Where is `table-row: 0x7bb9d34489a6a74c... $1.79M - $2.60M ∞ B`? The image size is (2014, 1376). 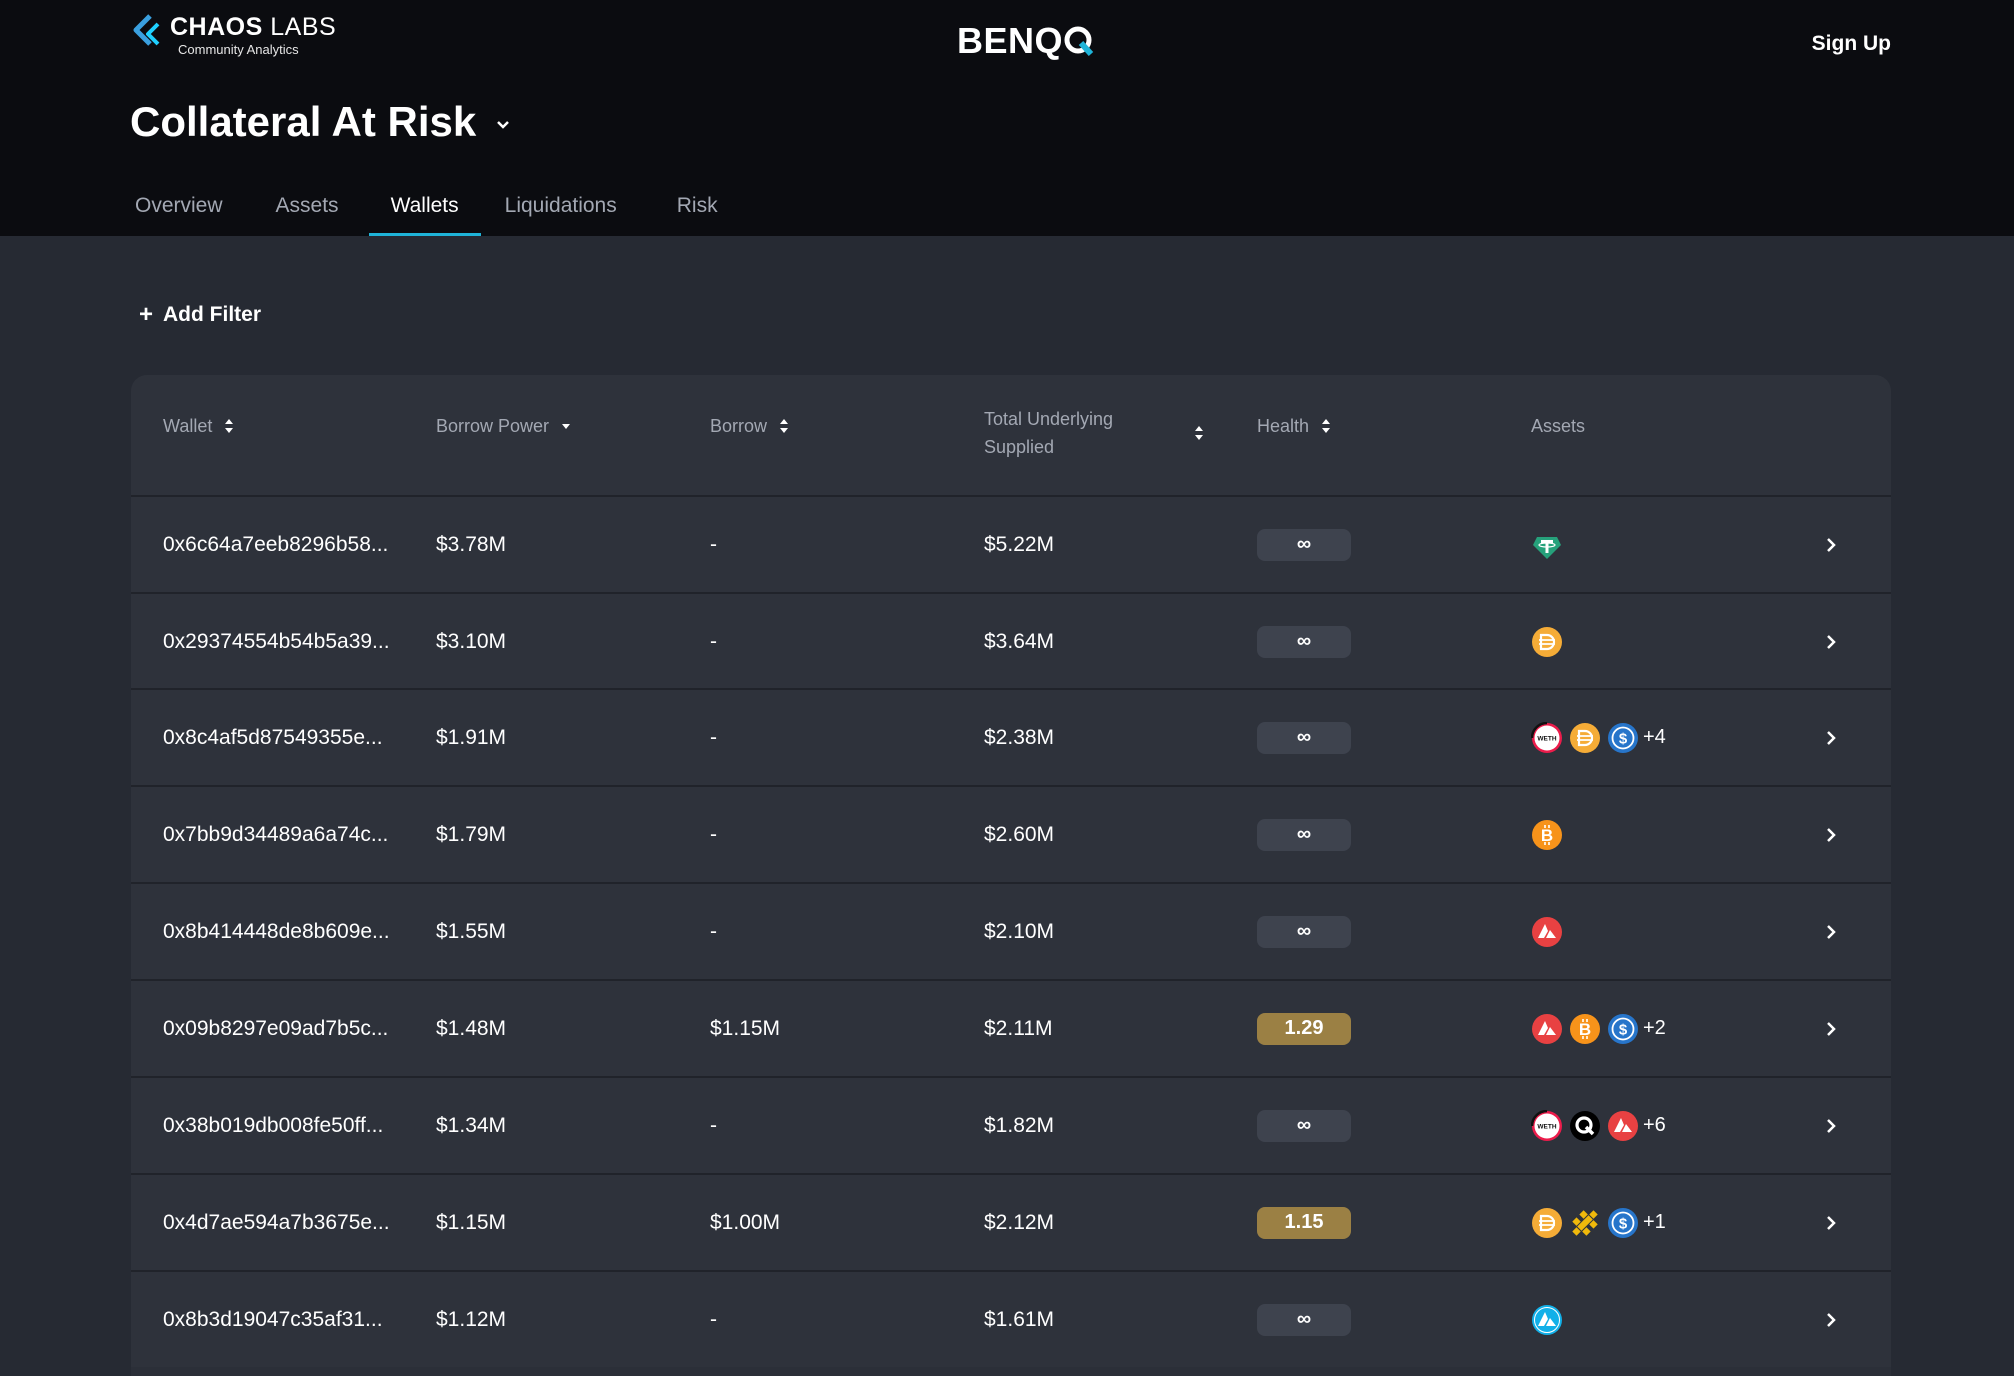
table-row: 0x7bb9d34489a6a74c... $1.79M - $2.60M ∞ B is located at coordinates (1011, 833).